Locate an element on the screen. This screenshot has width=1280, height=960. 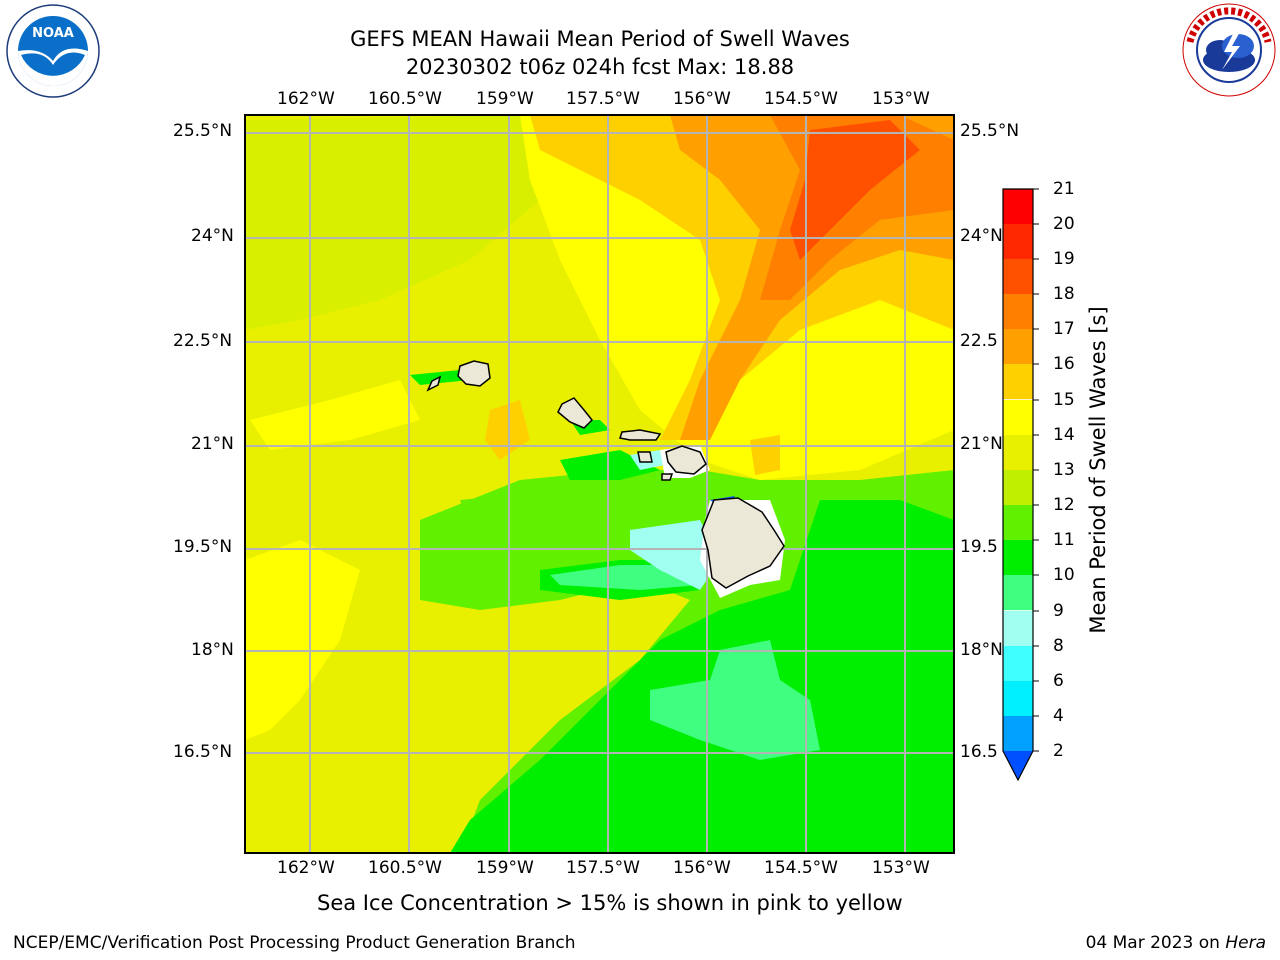
lon-label-bottom: 162°W is located at coordinates (306, 868).